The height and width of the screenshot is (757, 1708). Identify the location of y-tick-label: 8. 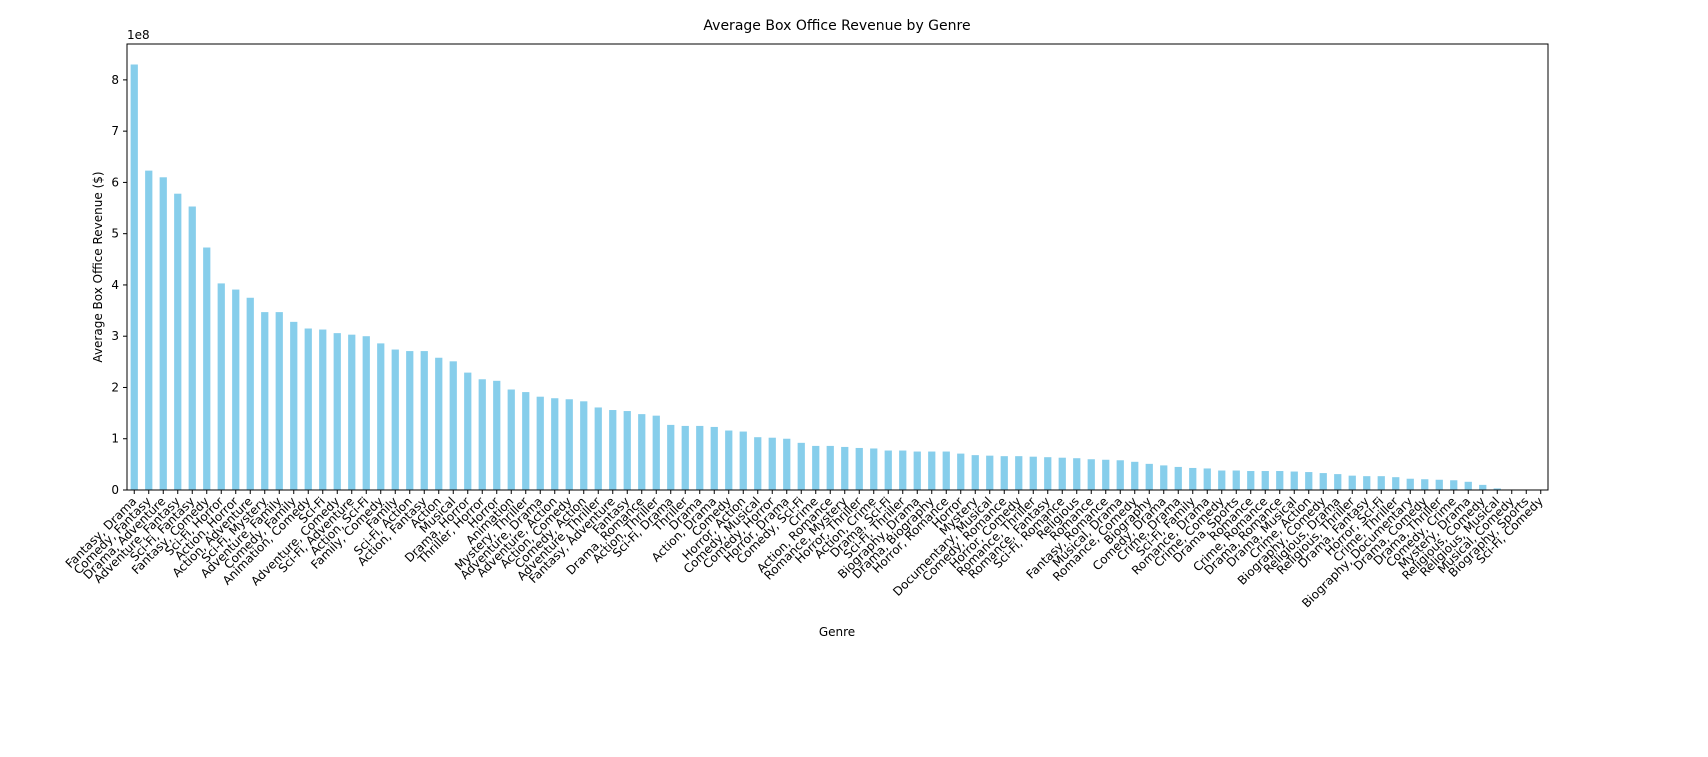
(115, 80).